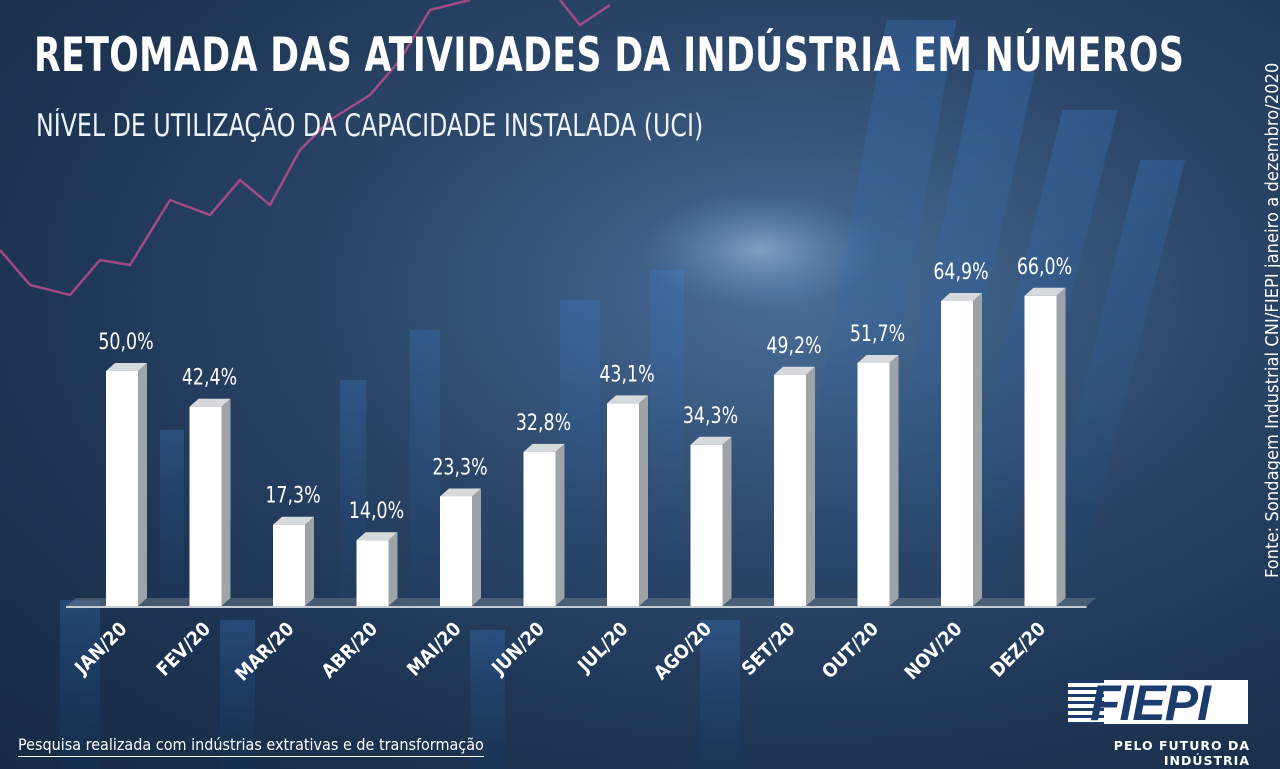 The height and width of the screenshot is (769, 1280). Describe the element at coordinates (793, 345) in the screenshot. I see `data-label: 49,2%` at that location.